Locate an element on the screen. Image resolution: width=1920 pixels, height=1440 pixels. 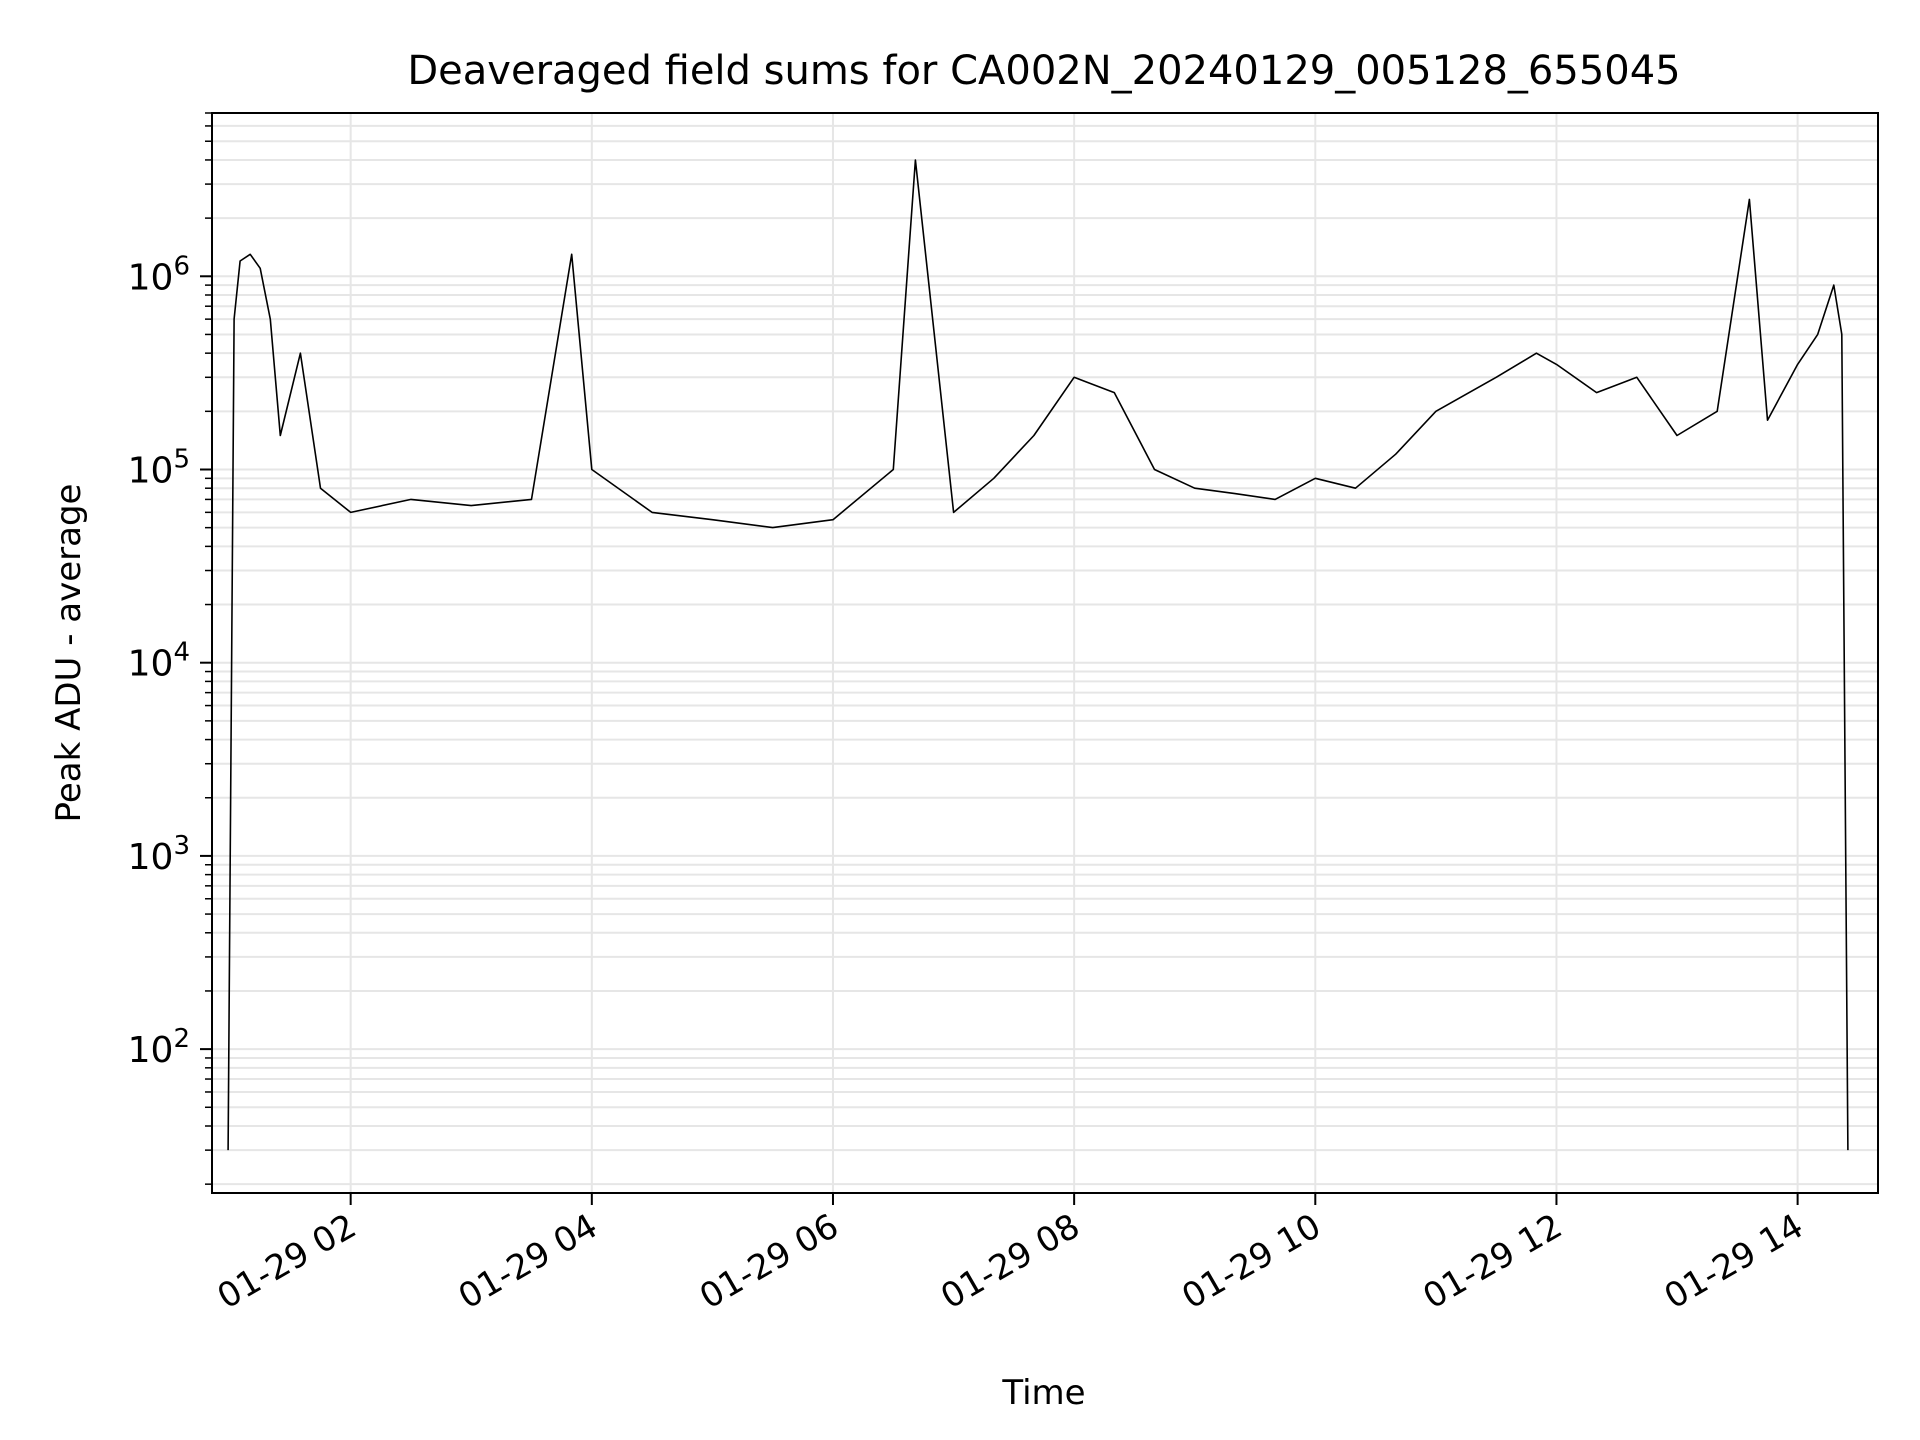
y-tick-label: 10⁶ is located at coordinates (159, 274).